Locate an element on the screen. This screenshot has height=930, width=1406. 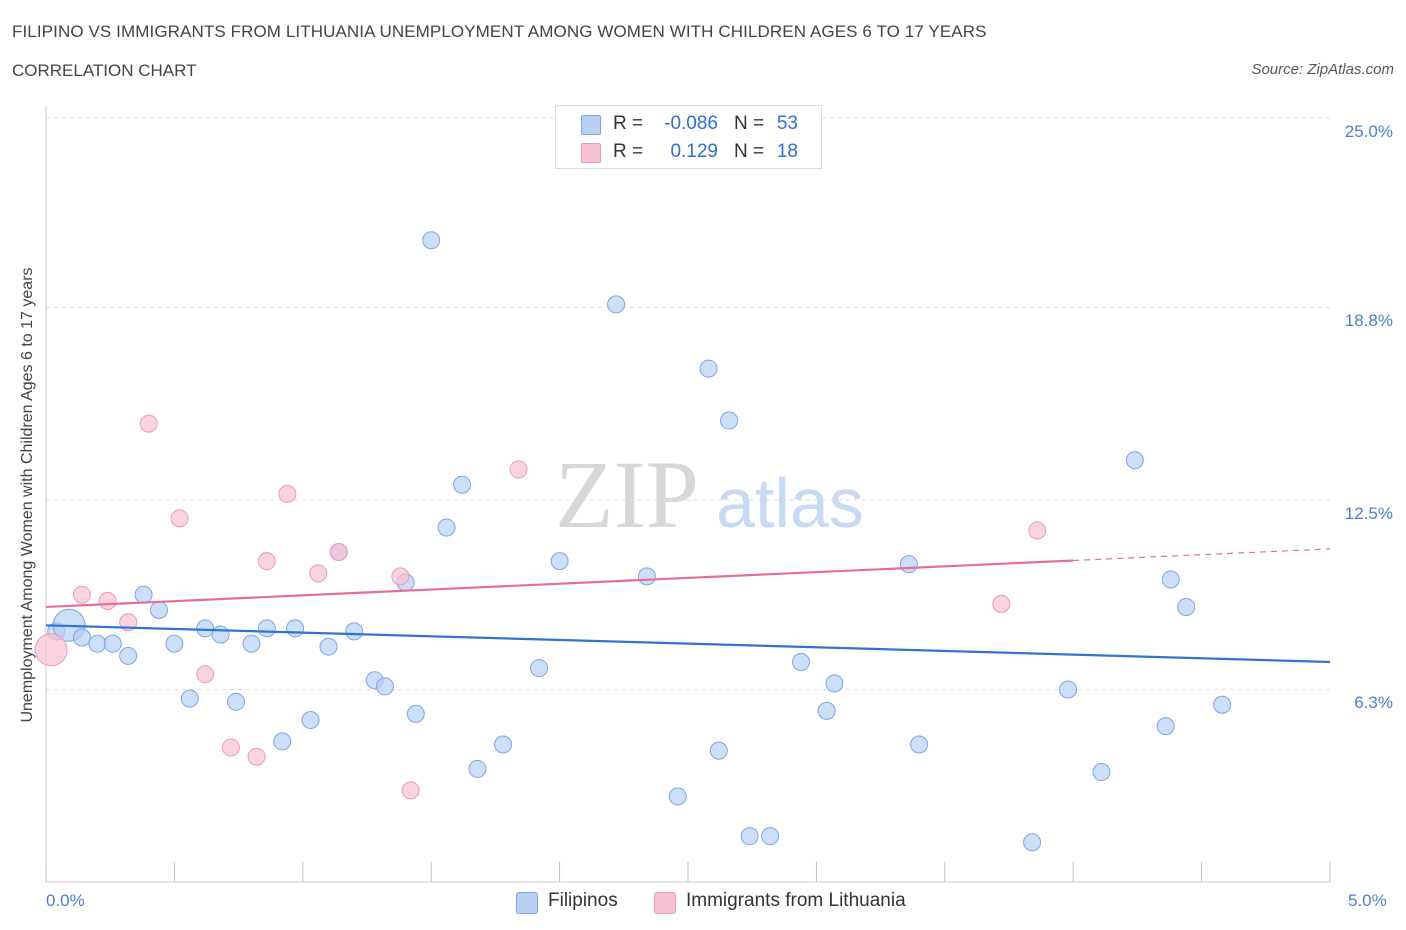
y-tick-label: 18.8% is located at coordinates (1368, 321).